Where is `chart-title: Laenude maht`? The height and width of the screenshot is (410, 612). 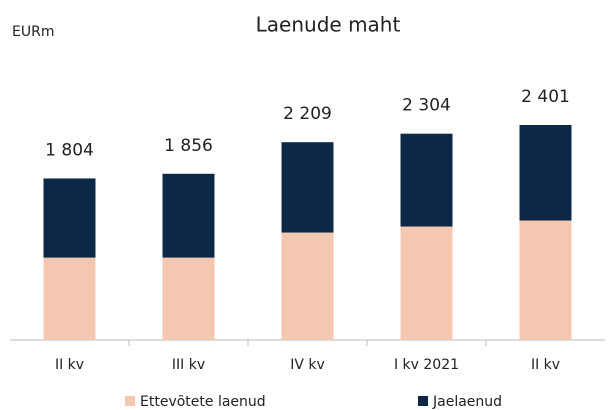 chart-title: Laenude maht is located at coordinates (328, 25).